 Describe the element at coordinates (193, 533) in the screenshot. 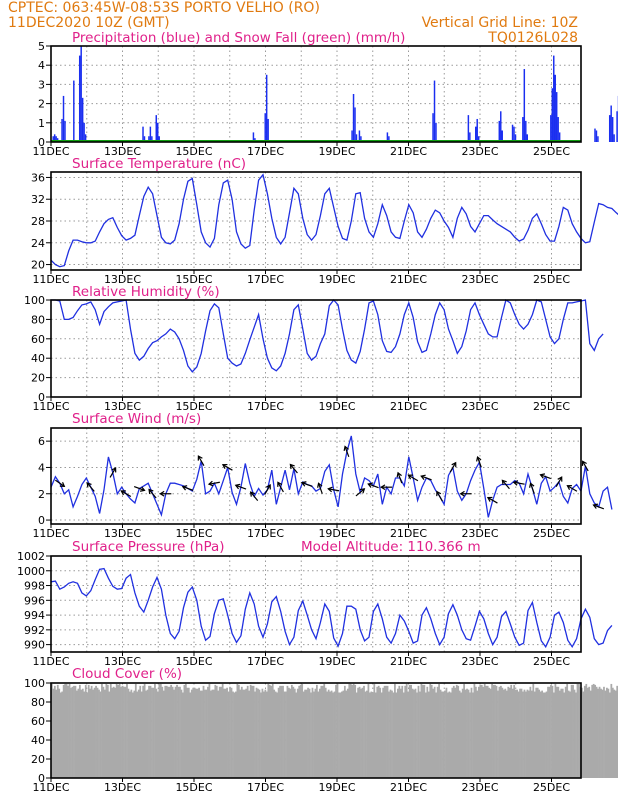

I see `x-tick-label: 15DEC` at that location.